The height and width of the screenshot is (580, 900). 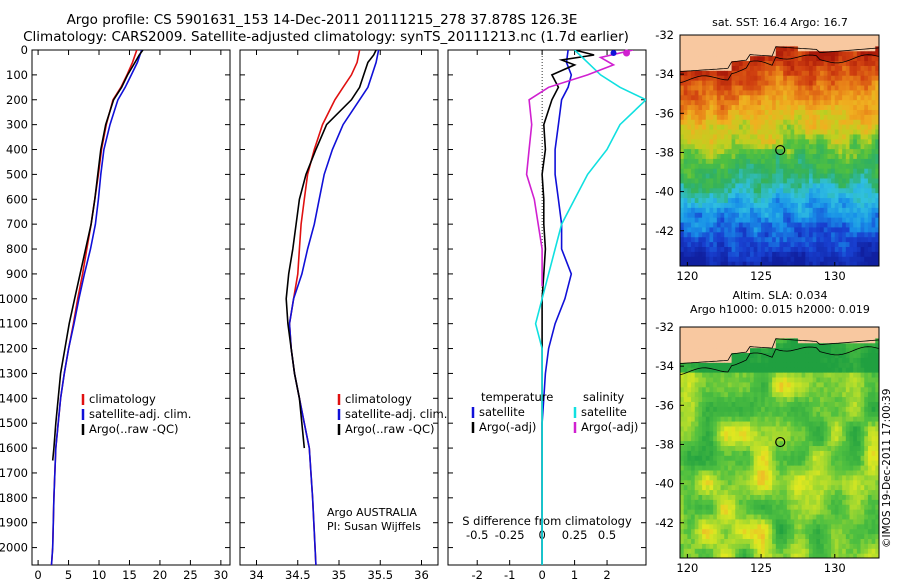 What do you see at coordinates (613, 52) in the screenshot?
I see `argo-temp-surface-marker` at bounding box center [613, 52].